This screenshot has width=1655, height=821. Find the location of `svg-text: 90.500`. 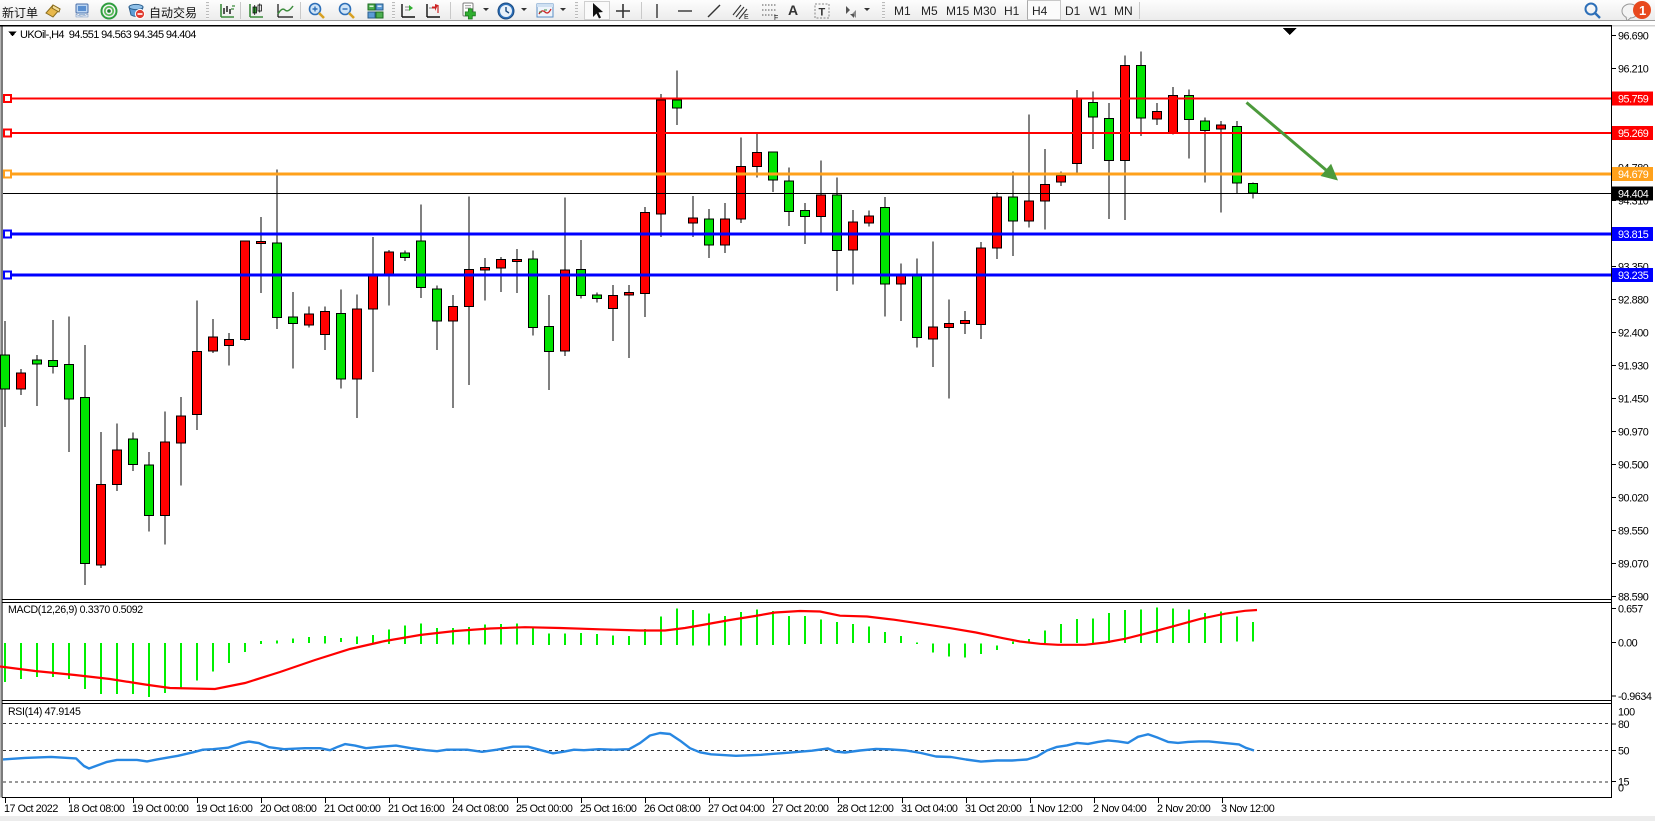

svg-text: 90.500 is located at coordinates (1633, 465).